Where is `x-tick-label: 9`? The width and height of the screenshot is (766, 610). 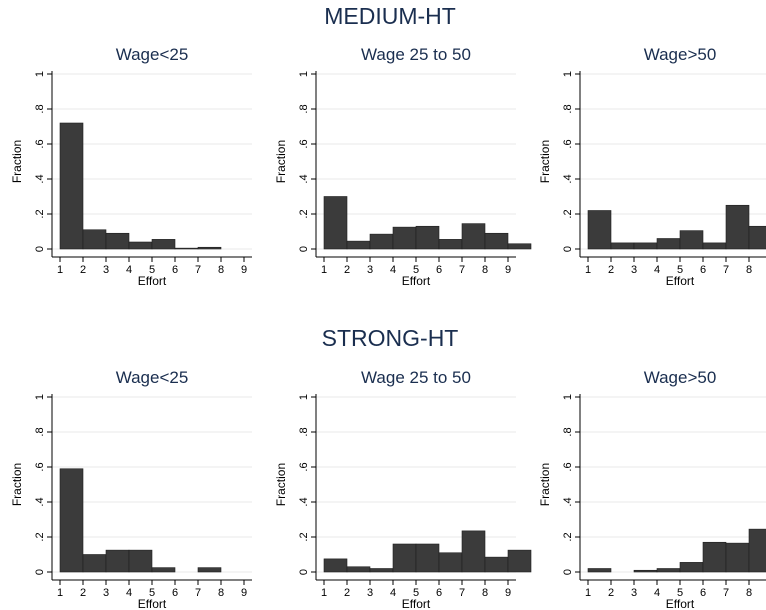 x-tick-label: 9 is located at coordinates (244, 593).